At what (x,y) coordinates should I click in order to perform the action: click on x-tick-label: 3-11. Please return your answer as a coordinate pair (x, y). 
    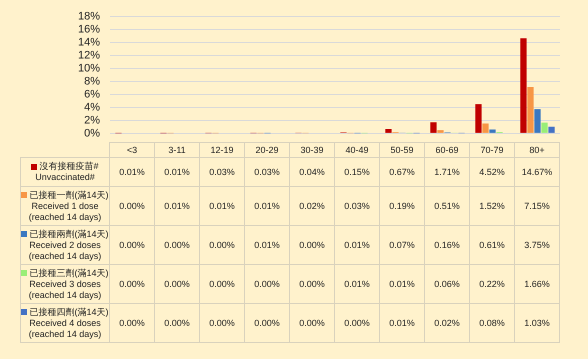
    Looking at the image, I should click on (177, 150).